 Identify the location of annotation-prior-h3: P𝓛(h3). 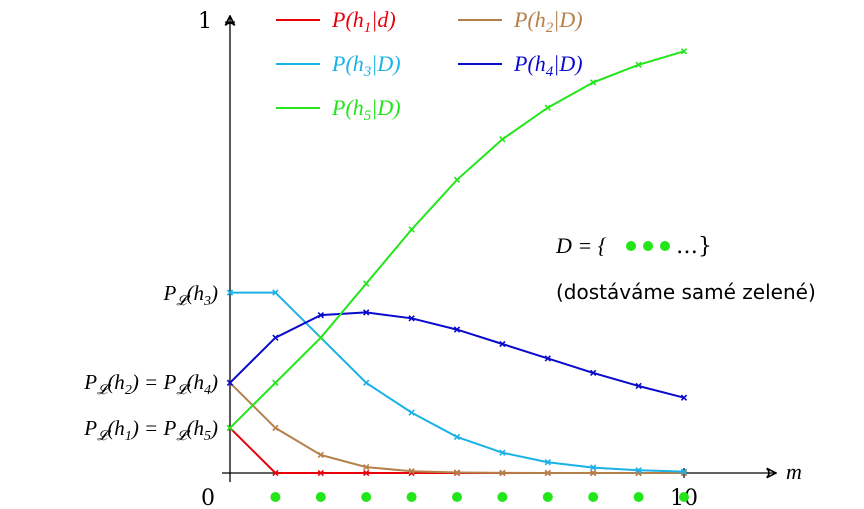
(190, 295).